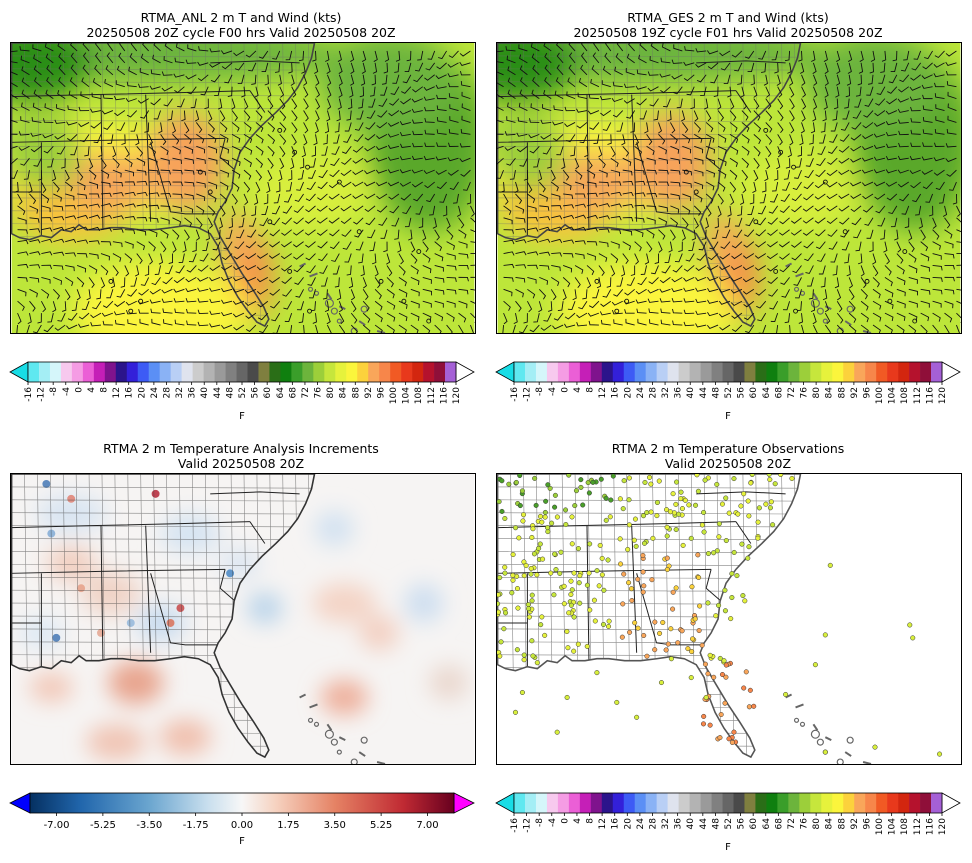 Image resolution: width=972 pixels, height=863 pixels. What do you see at coordinates (342, 728) in the screenshot?
I see `islands` at bounding box center [342, 728].